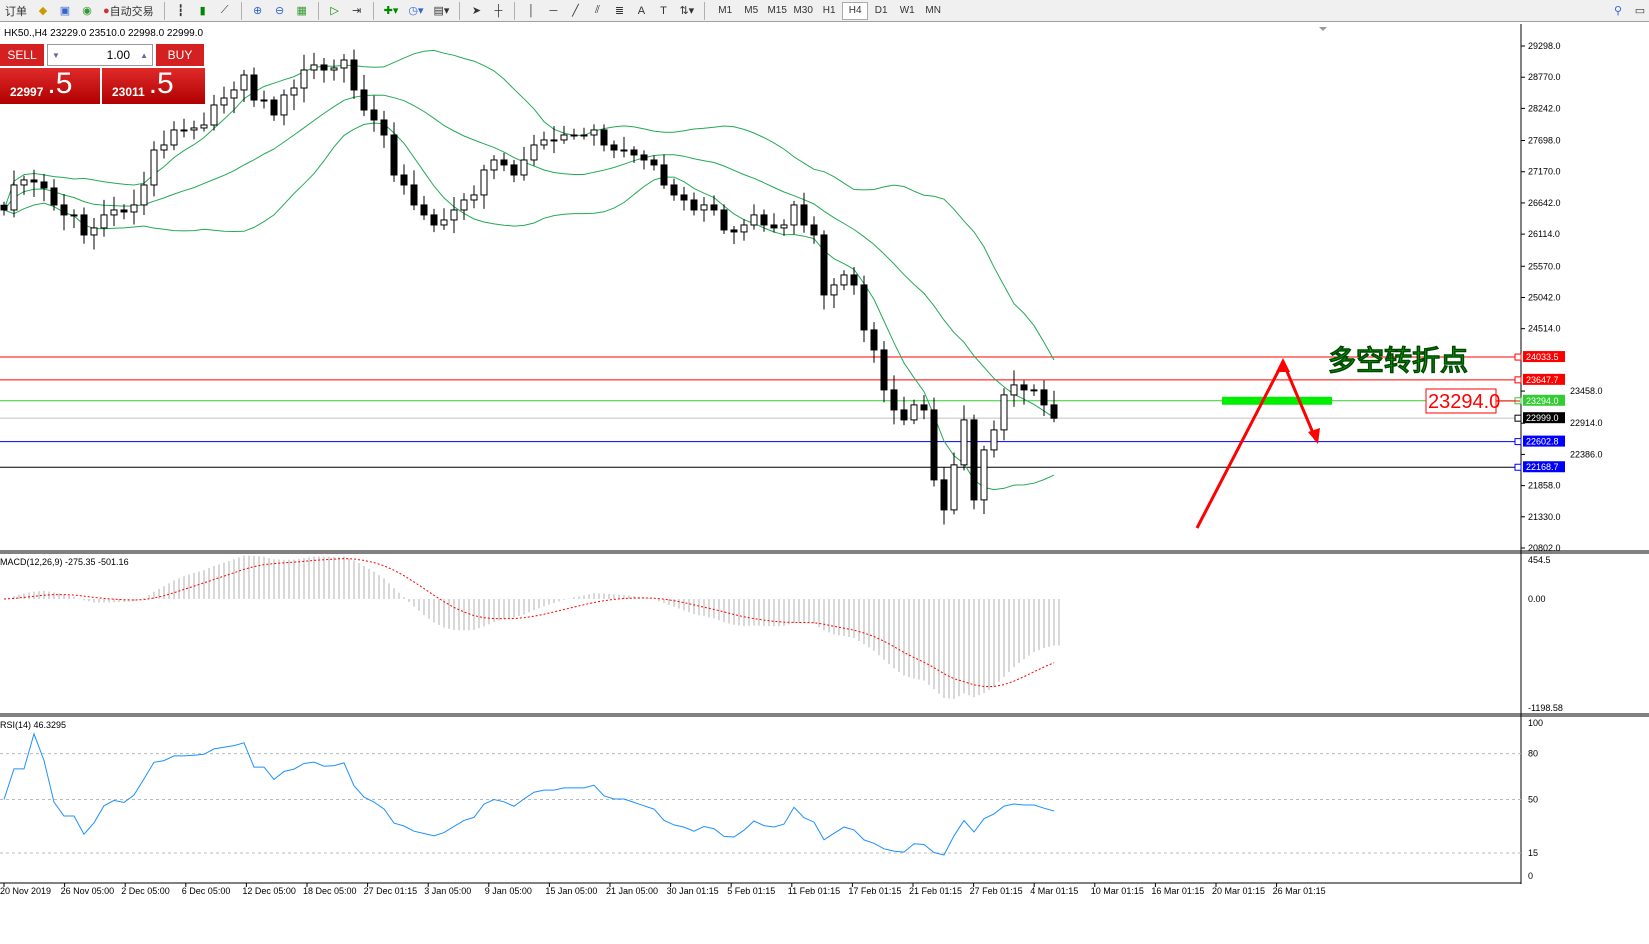  Describe the element at coordinates (180, 11) in the screenshot. I see `bar-chart-icon: ┇` at that location.